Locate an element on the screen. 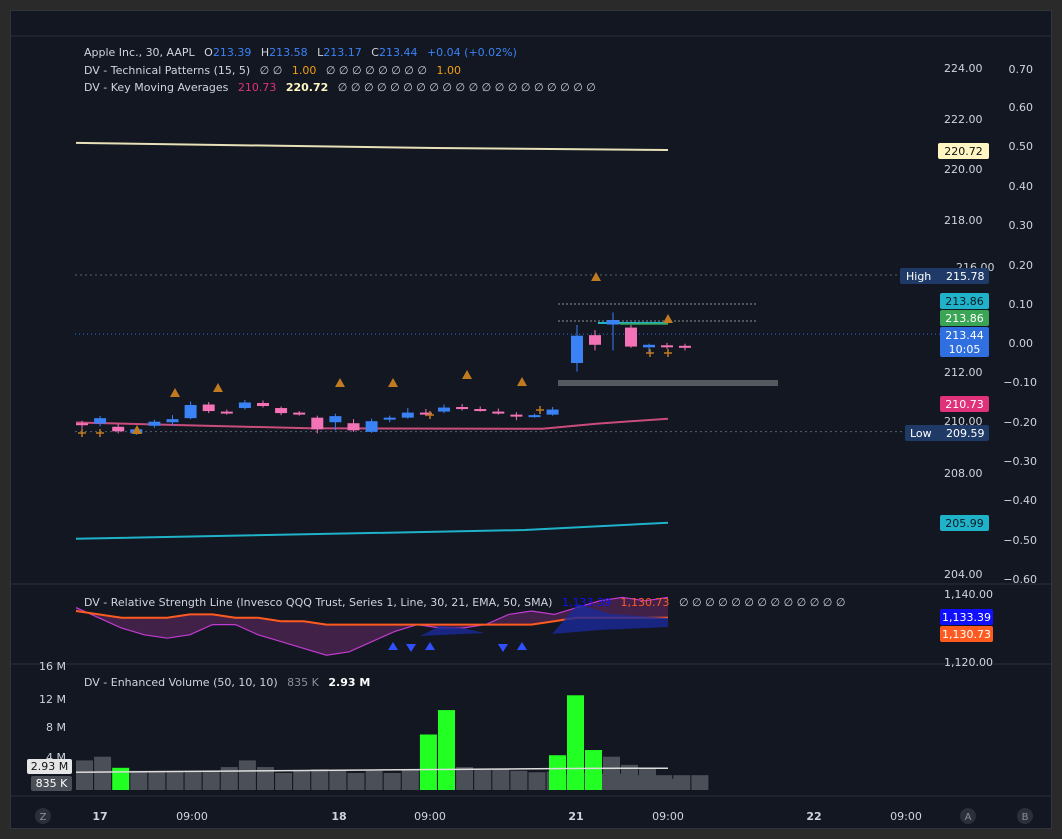 This screenshot has height=839, width=1062. time-axis: 17 09:00 18 09:00 21 09:00 22 09:00 is located at coordinates (507, 816).